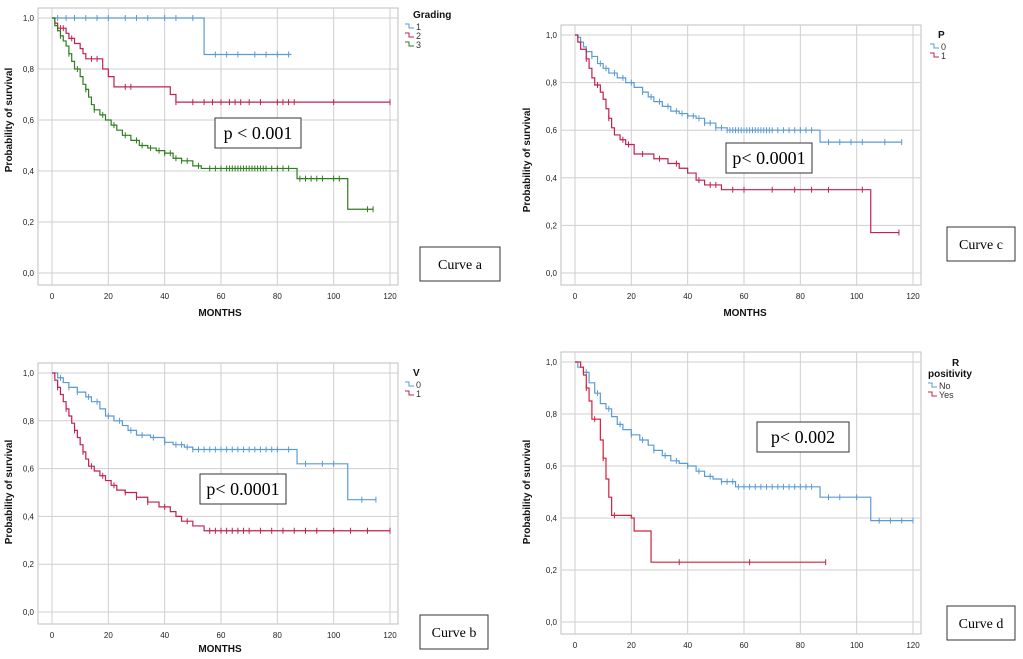 The width and height of the screenshot is (1023, 659). I want to click on x-tick-label: 60, so click(221, 296).